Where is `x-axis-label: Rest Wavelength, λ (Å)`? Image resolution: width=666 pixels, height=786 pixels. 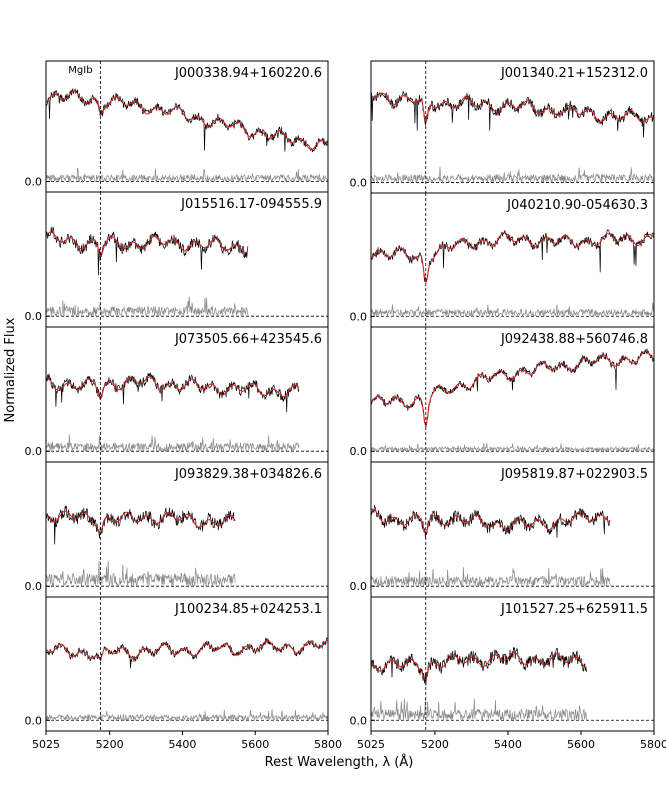 x-axis-label: Rest Wavelength, λ (Å) is located at coordinates (339, 762).